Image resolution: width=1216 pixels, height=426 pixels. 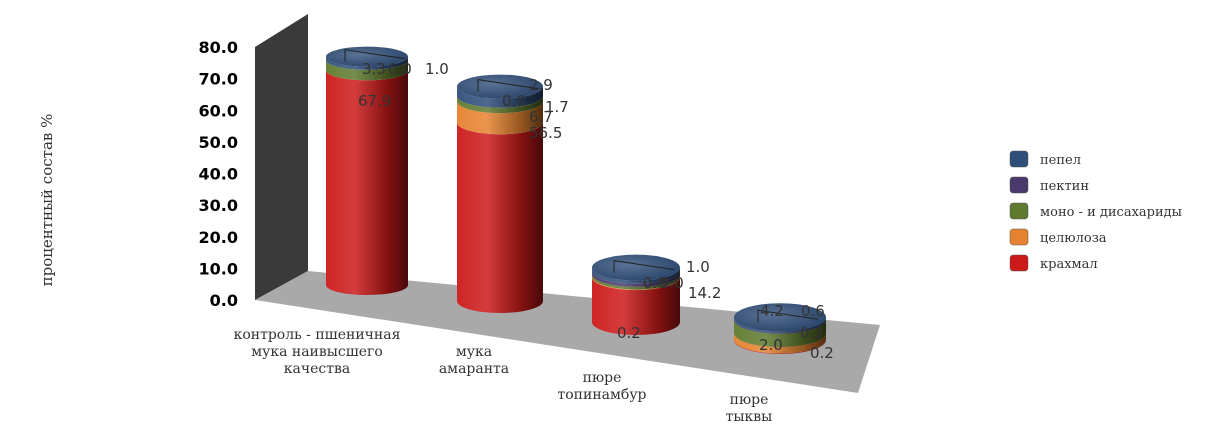 I want to click on legend-label: пепел, so click(x=1060, y=160).